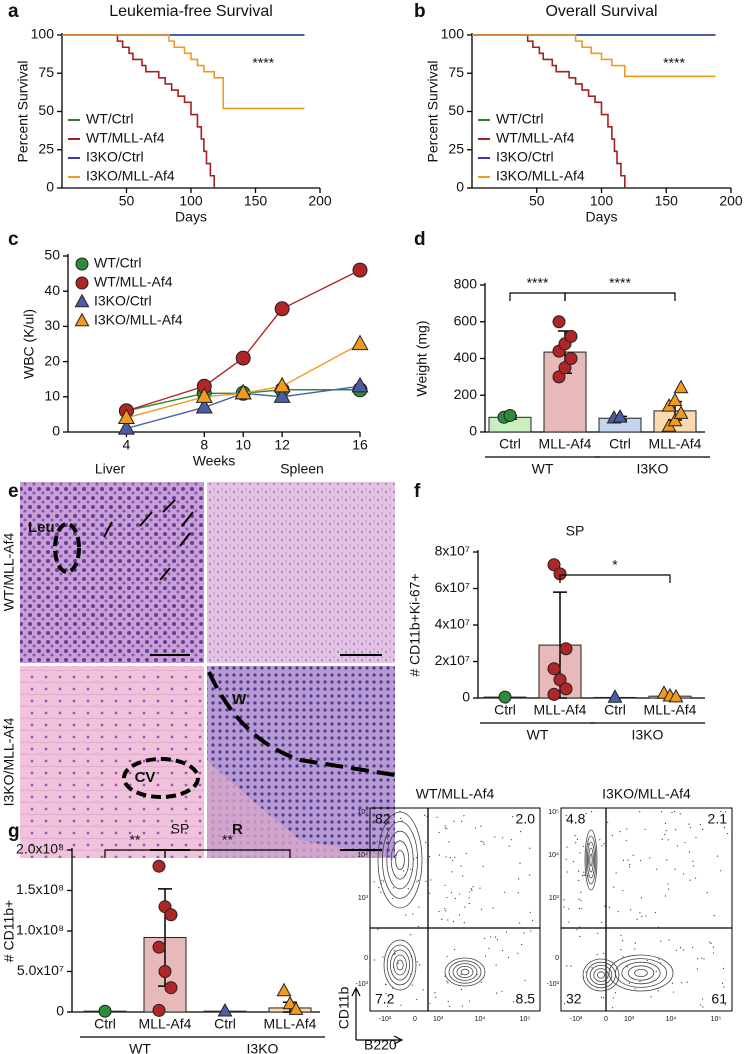  What do you see at coordinates (52, 360) in the screenshot?
I see `y-tick-label: 20` at bounding box center [52, 360].